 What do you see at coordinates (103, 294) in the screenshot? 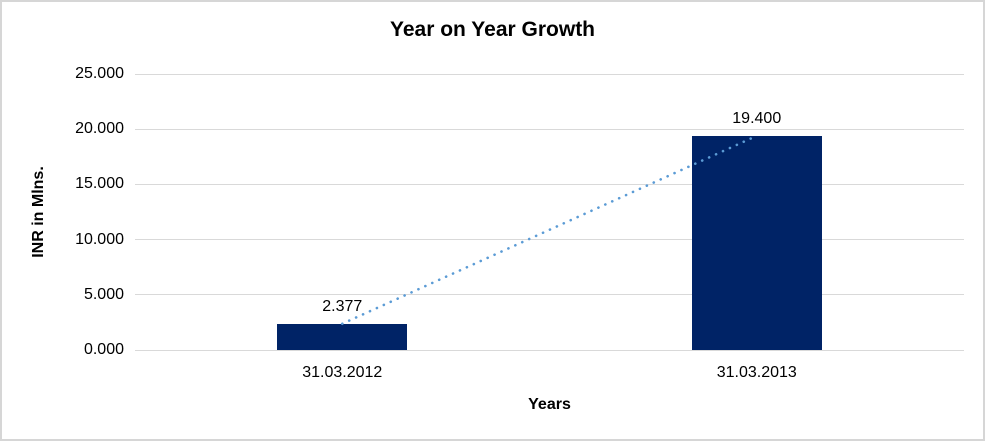
I see `y-tick-label: 5.000` at bounding box center [103, 294].